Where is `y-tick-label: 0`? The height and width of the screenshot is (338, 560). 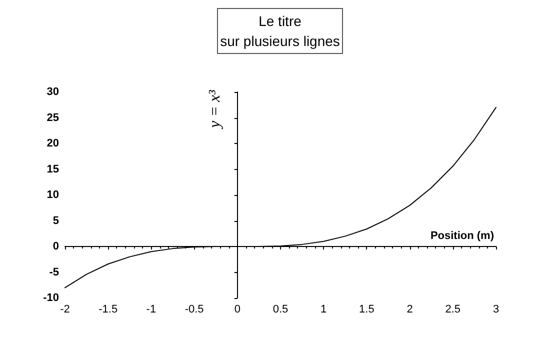 y-tick-label: 0 is located at coordinates (55, 246).